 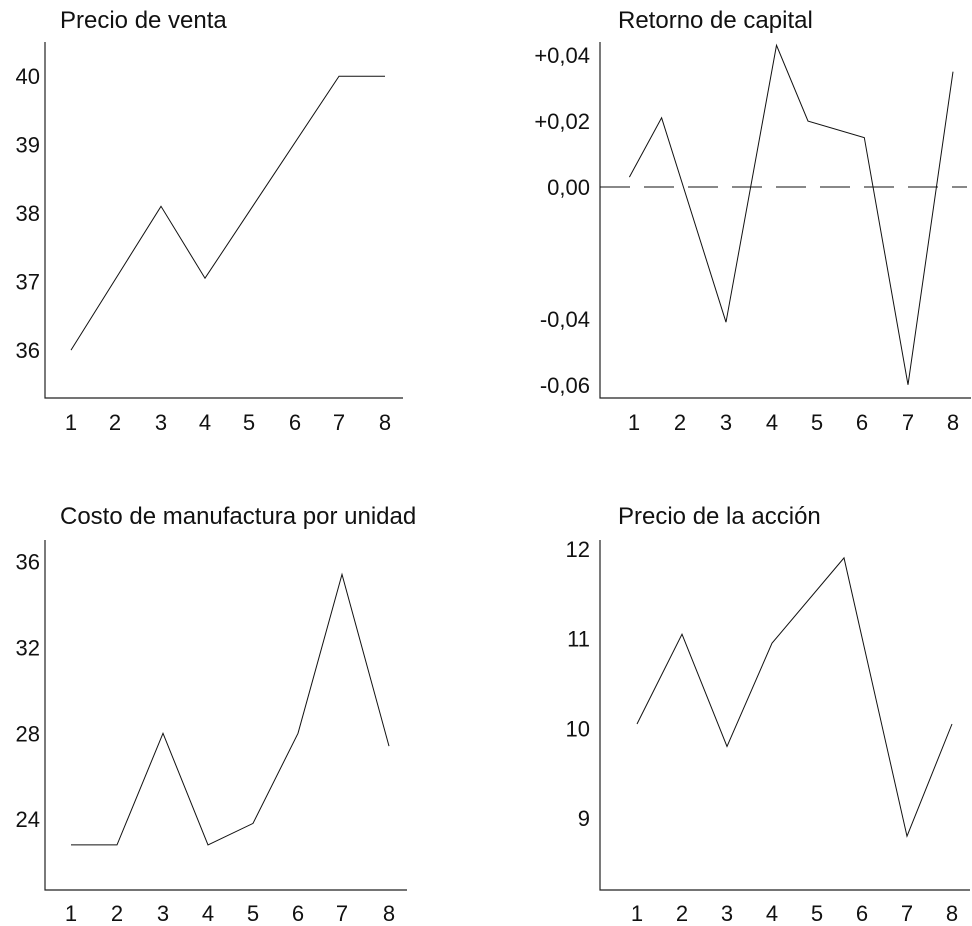 What do you see at coordinates (584, 818) in the screenshot?
I see `y-tick-label: 9` at bounding box center [584, 818].